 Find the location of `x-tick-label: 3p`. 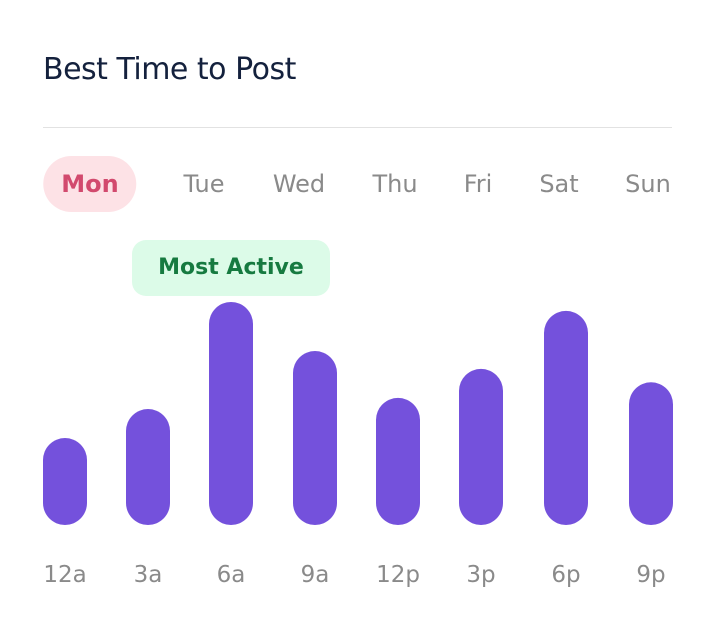

x-tick-label: 3p is located at coordinates (481, 575).